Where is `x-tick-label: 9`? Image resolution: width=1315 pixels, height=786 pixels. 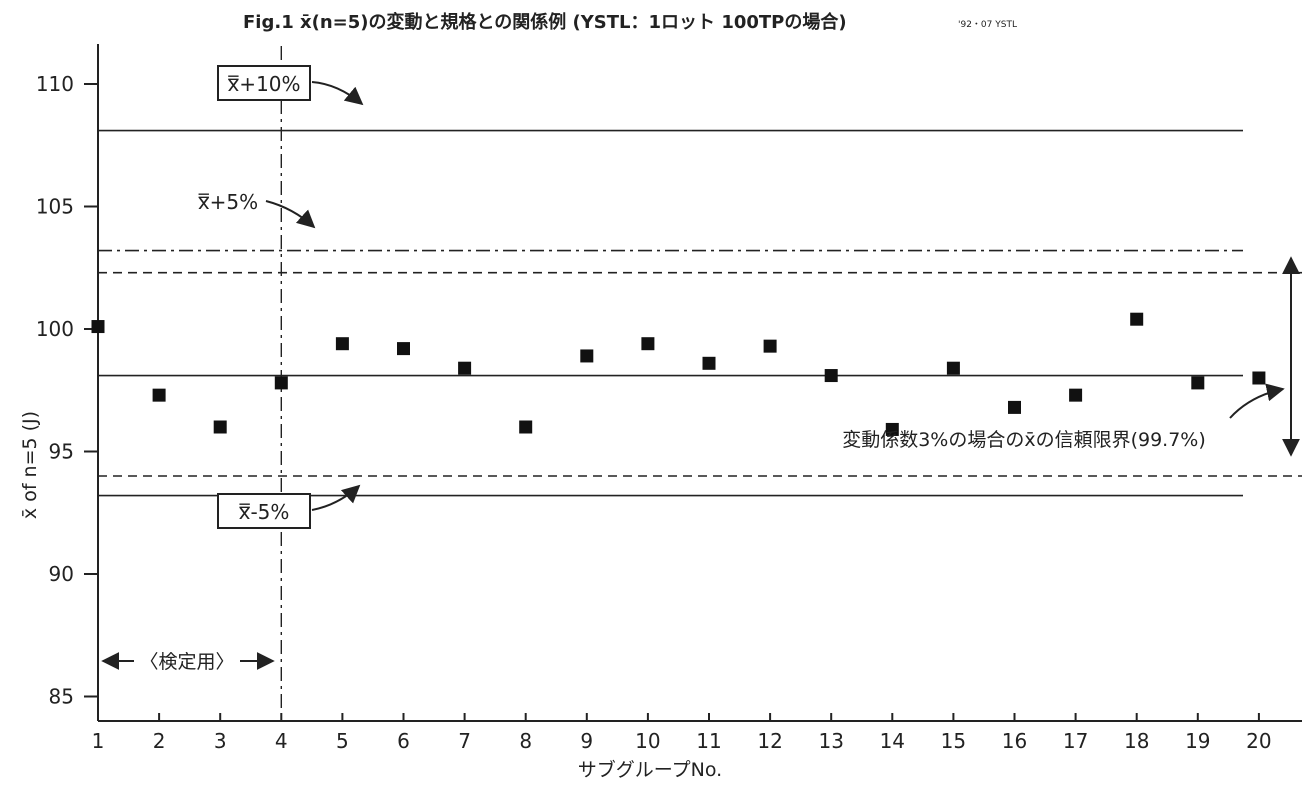
x-tick-label: 9 is located at coordinates (586, 741).